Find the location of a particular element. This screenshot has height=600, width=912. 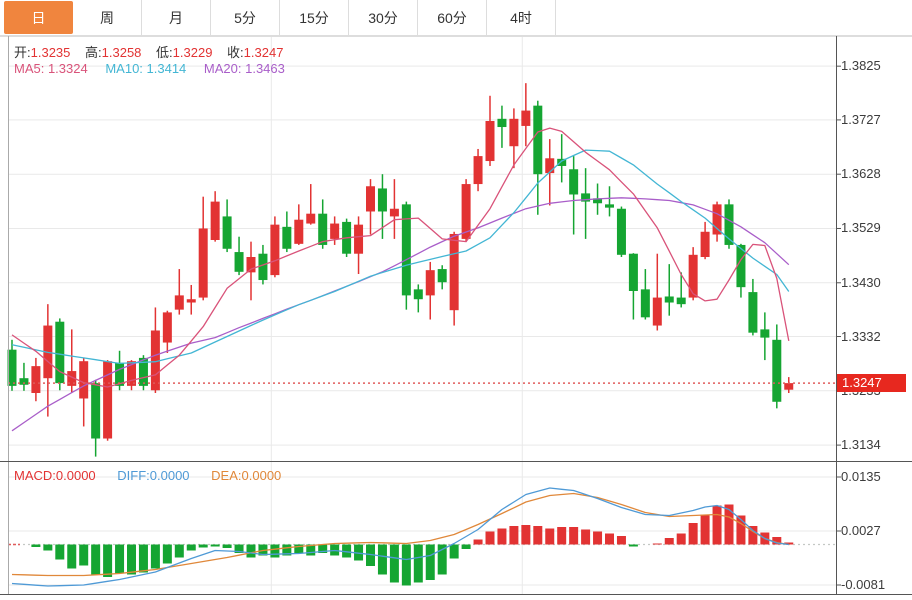

tab-4hour: 4时 is located at coordinates (521, 17).